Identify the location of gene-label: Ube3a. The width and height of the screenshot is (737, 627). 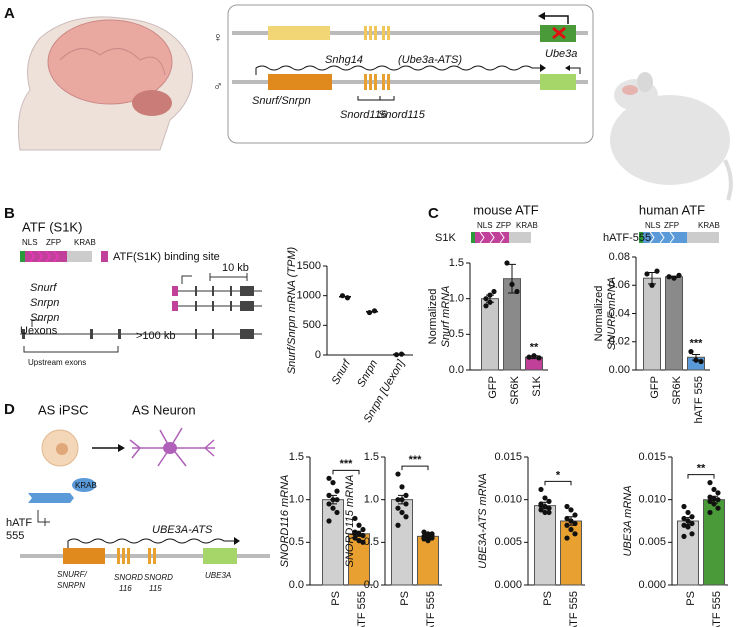
(561, 54).